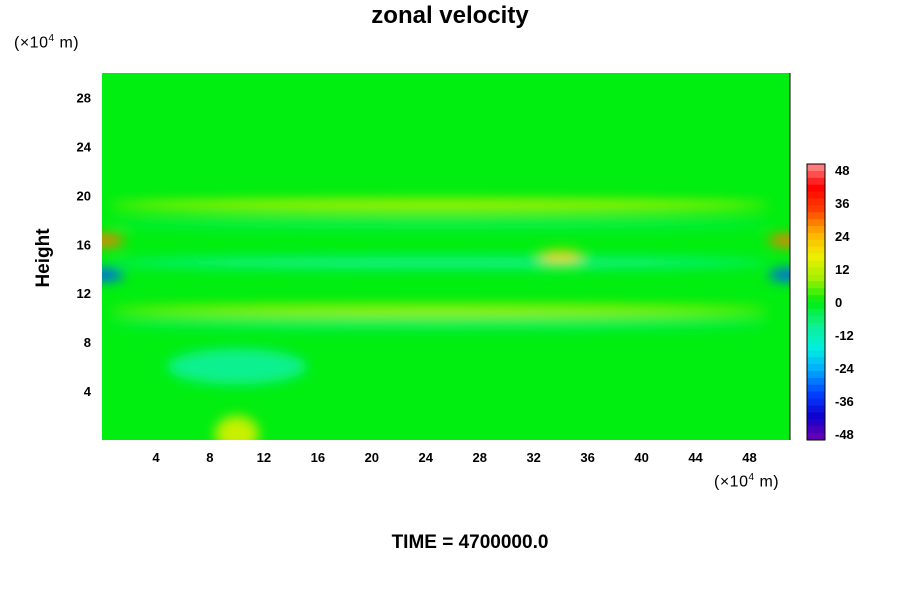 The height and width of the screenshot is (600, 900). I want to click on colorbar-frame, so click(816, 302).